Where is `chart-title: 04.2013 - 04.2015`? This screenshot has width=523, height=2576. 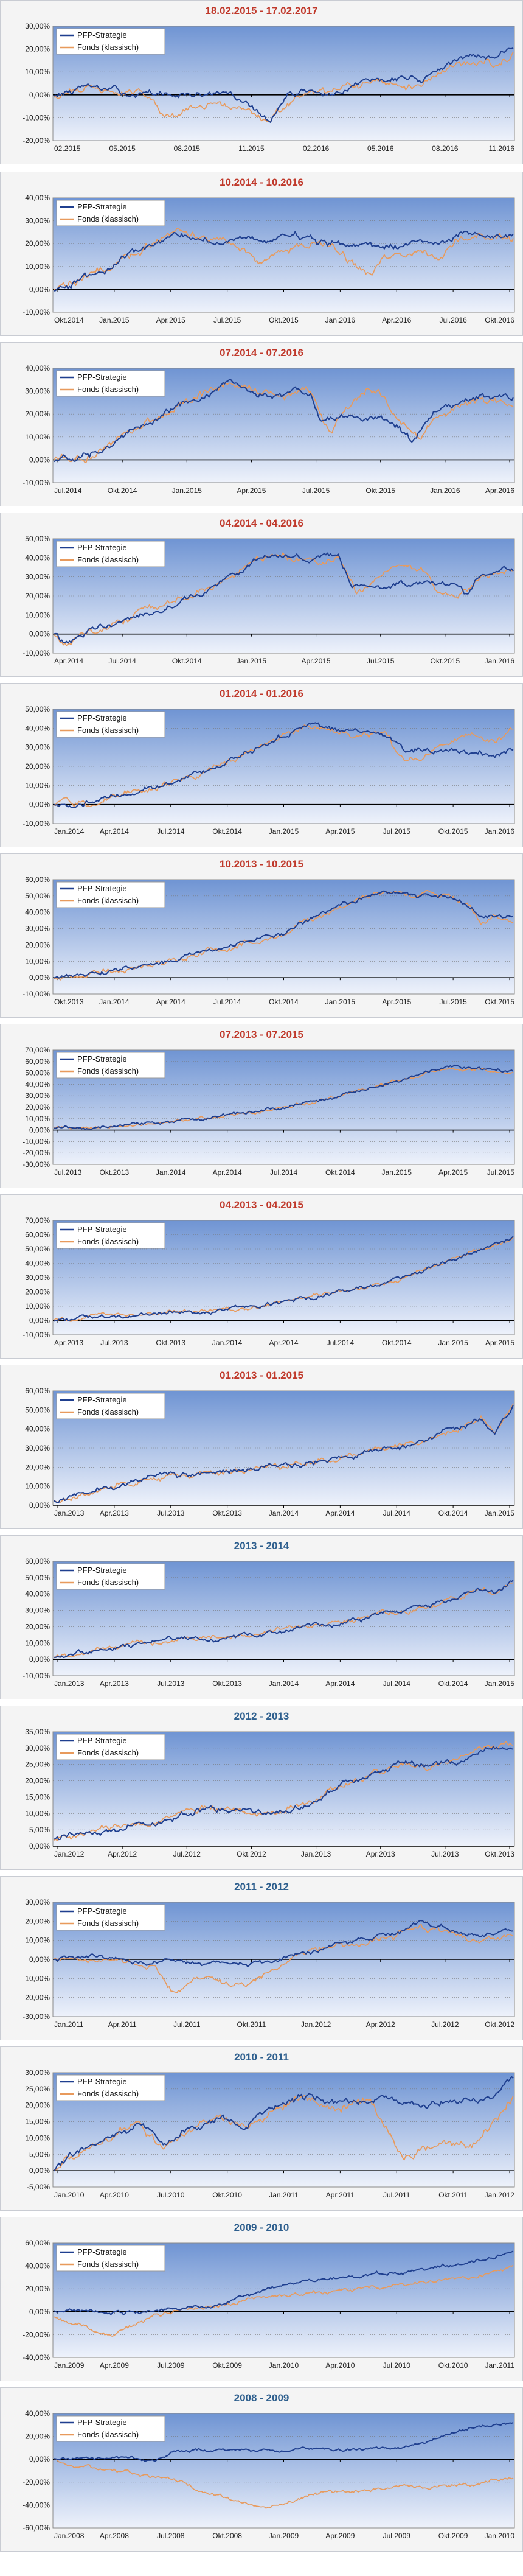 chart-title: 04.2013 - 04.2015 is located at coordinates (261, 1205).